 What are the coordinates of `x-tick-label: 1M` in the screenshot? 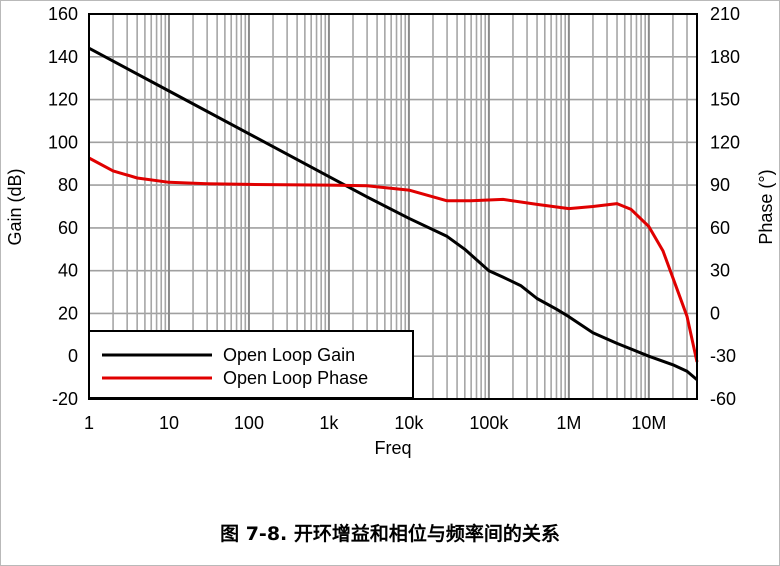 It's located at (568, 423).